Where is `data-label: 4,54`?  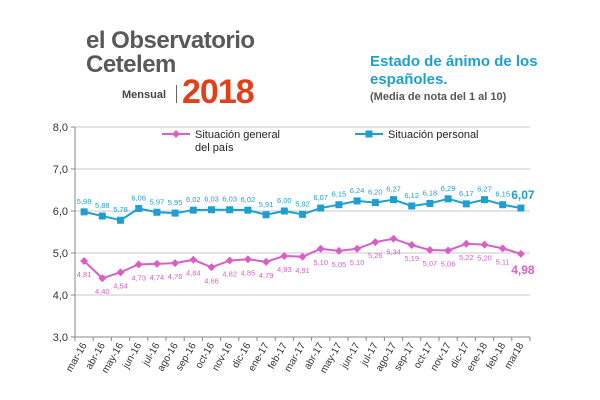 data-label: 4,54 is located at coordinates (120, 285).